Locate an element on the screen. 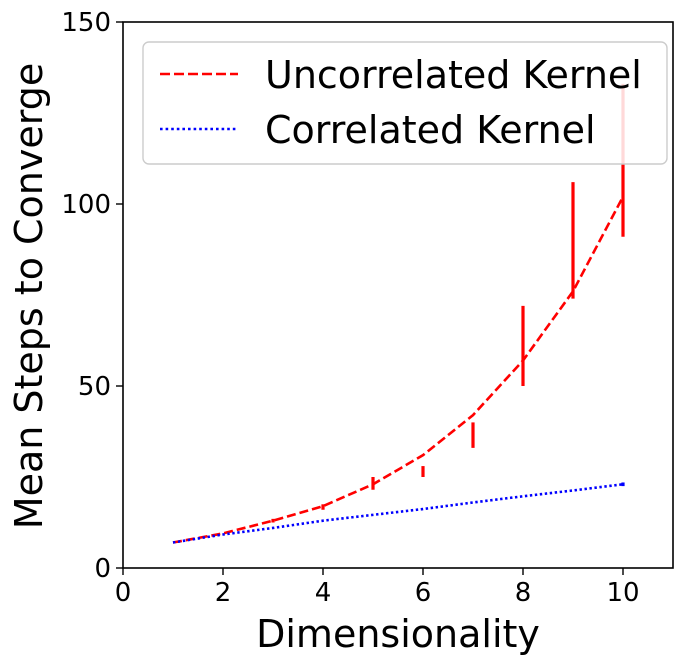 The height and width of the screenshot is (664, 690). legend-box is located at coordinates (405, 103).